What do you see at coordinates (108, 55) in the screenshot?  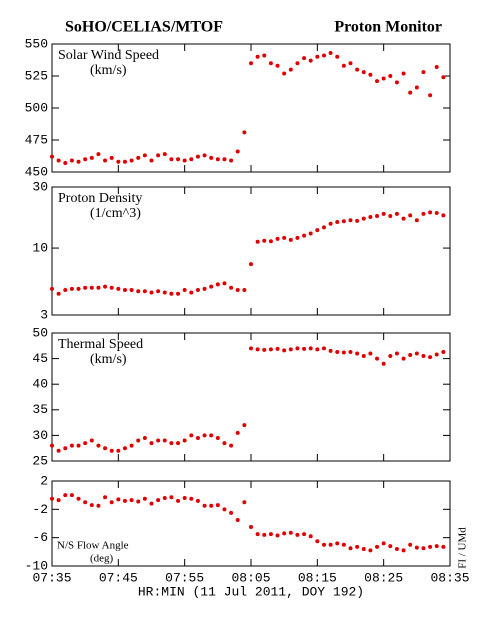 I see `panel-title: Solar Wind Speed` at bounding box center [108, 55].